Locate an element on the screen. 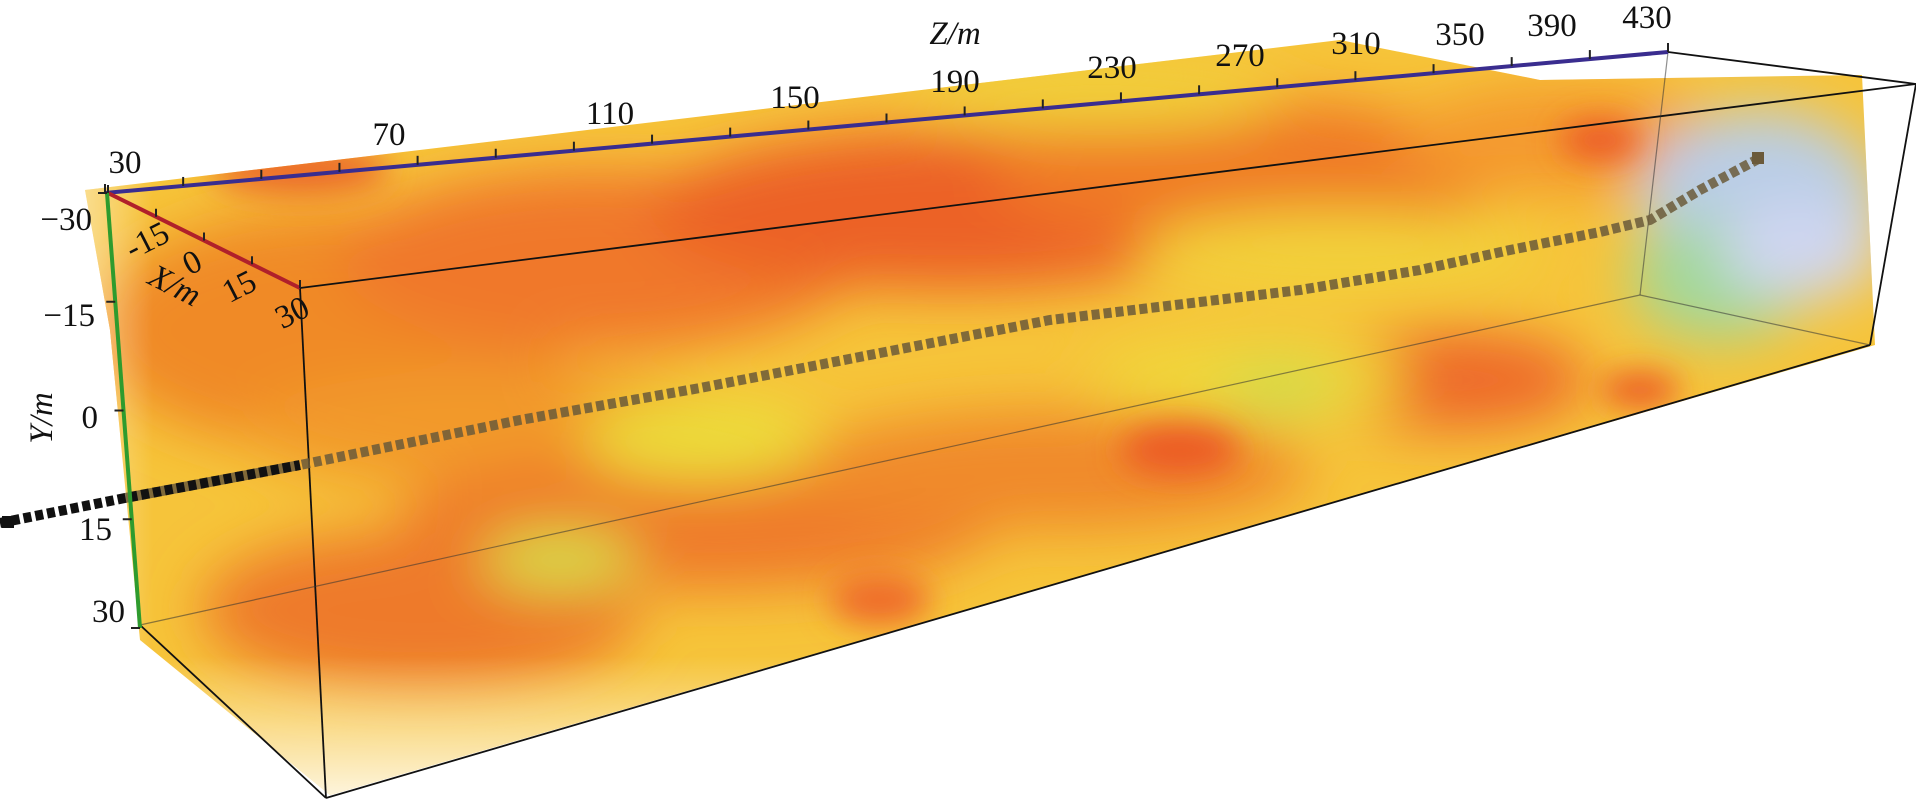  z-tick-label-190: 190 is located at coordinates (955, 82).